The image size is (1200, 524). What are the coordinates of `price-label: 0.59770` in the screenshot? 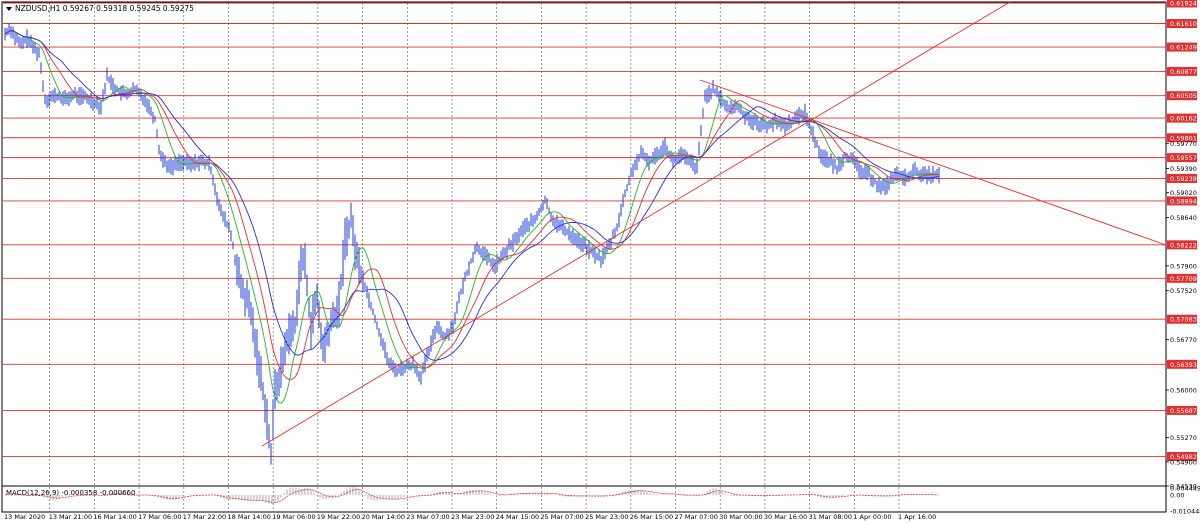 It's located at (1183, 144).